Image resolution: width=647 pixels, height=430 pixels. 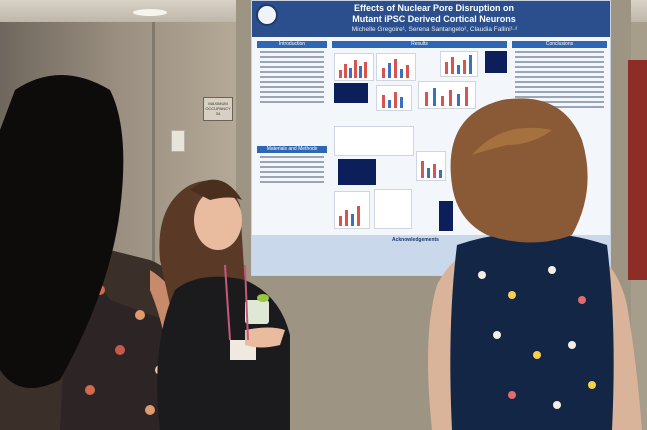 I want to click on poster-column-results: Results, so click(x=419, y=151).